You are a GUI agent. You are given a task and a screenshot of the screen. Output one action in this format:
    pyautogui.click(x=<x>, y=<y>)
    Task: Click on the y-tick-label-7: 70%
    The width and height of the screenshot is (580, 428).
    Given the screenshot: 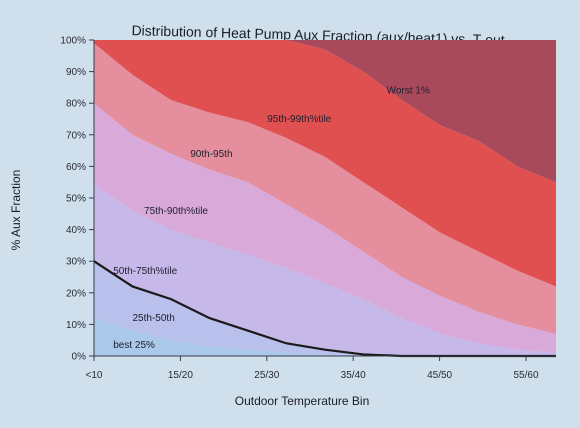 What is the action you would take?
    pyautogui.click(x=76, y=135)
    